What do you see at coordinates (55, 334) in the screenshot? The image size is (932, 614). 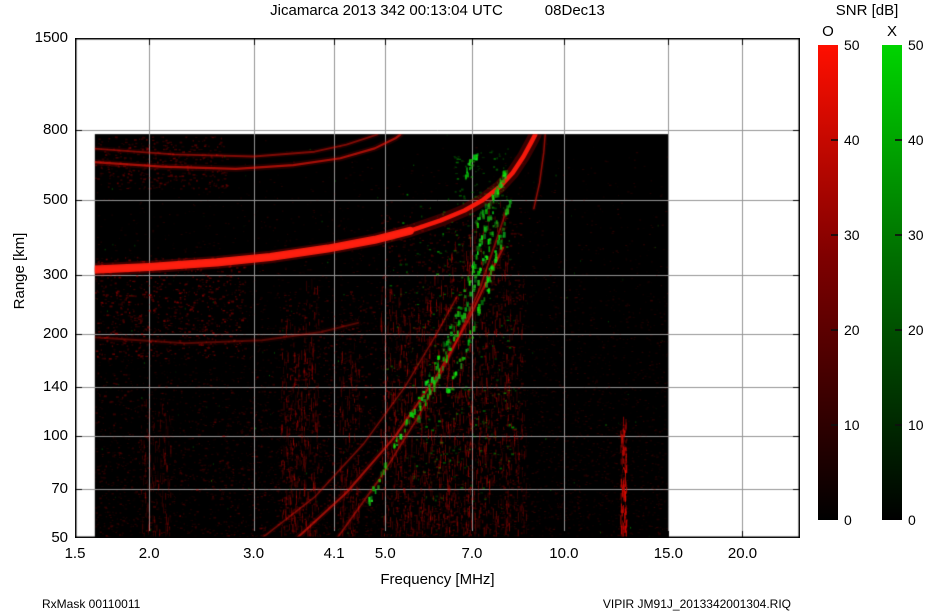 I see `y-tick-label-200: 200` at bounding box center [55, 334].